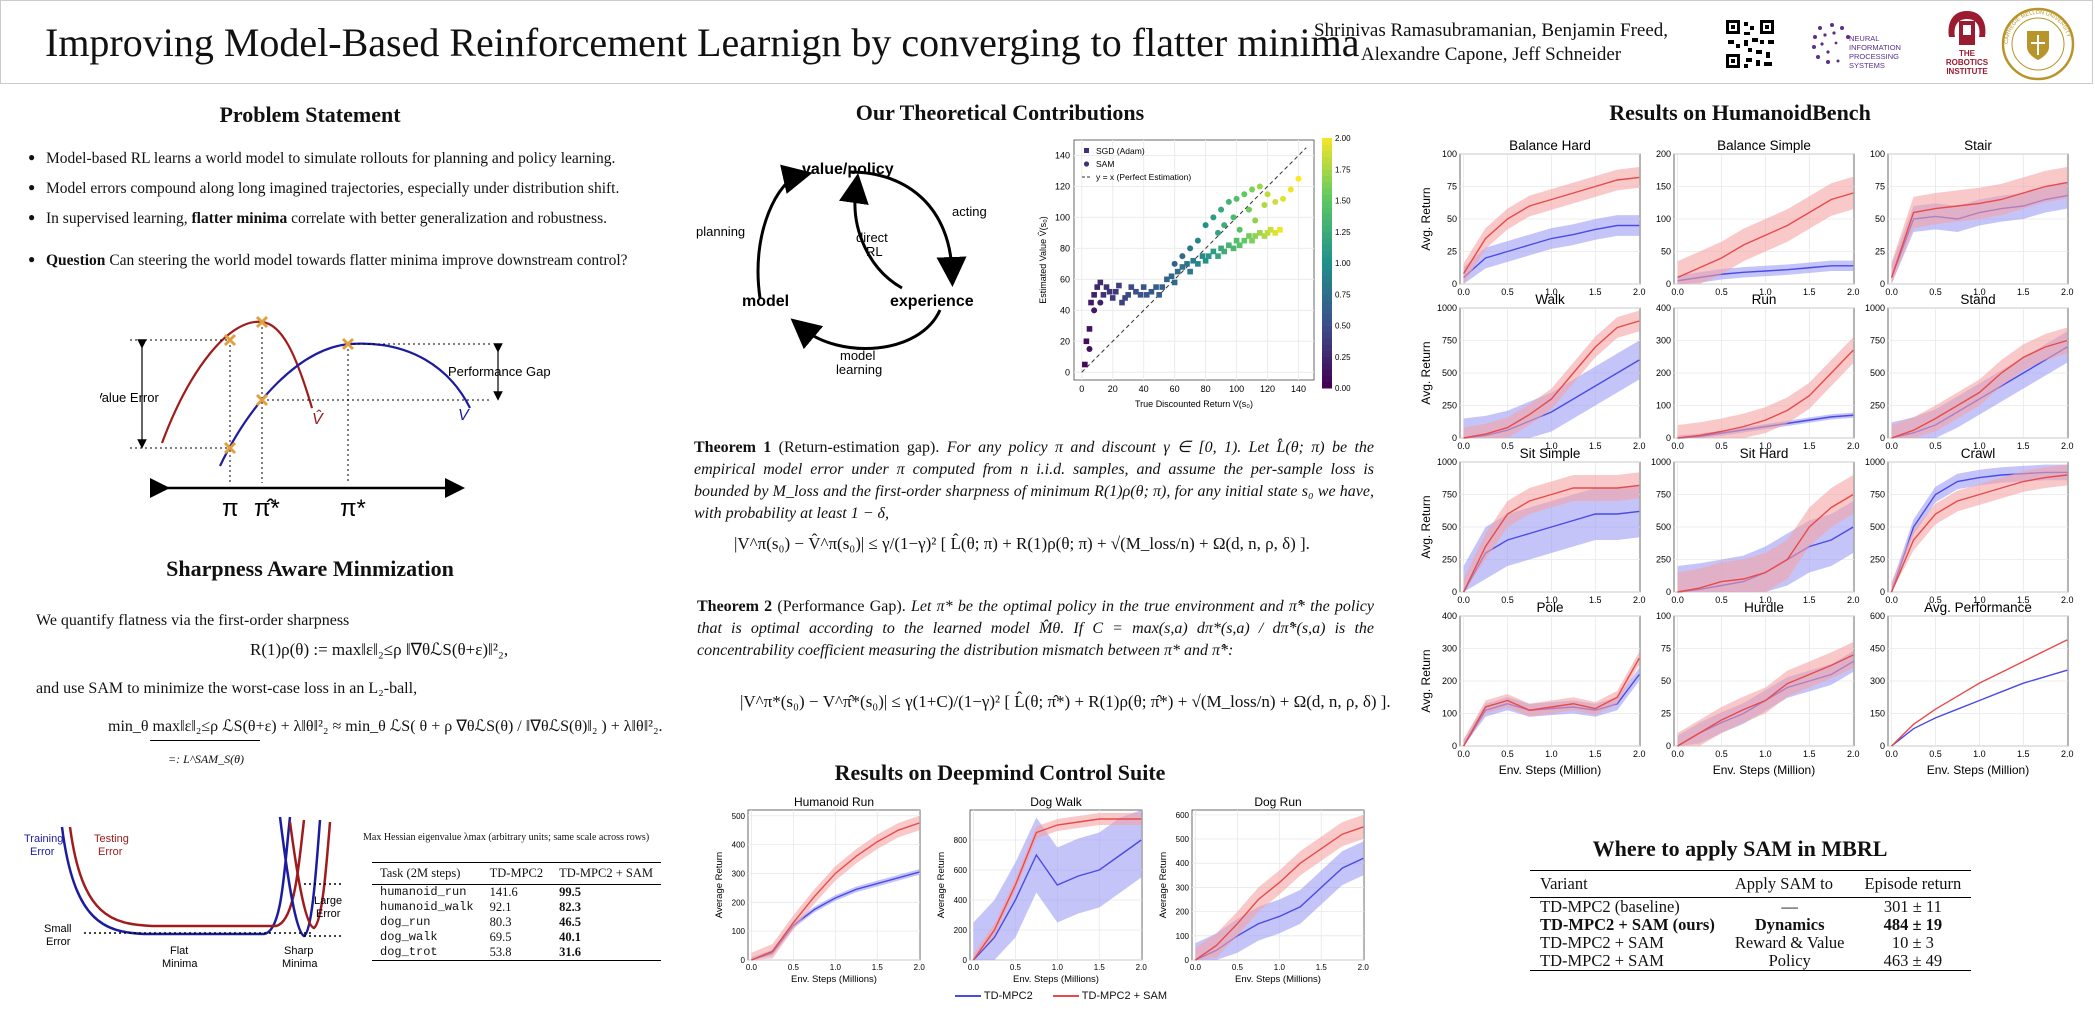 The image size is (2095, 1012). I want to click on theory-heading: Our Theoretical Contributions, so click(1000, 112).